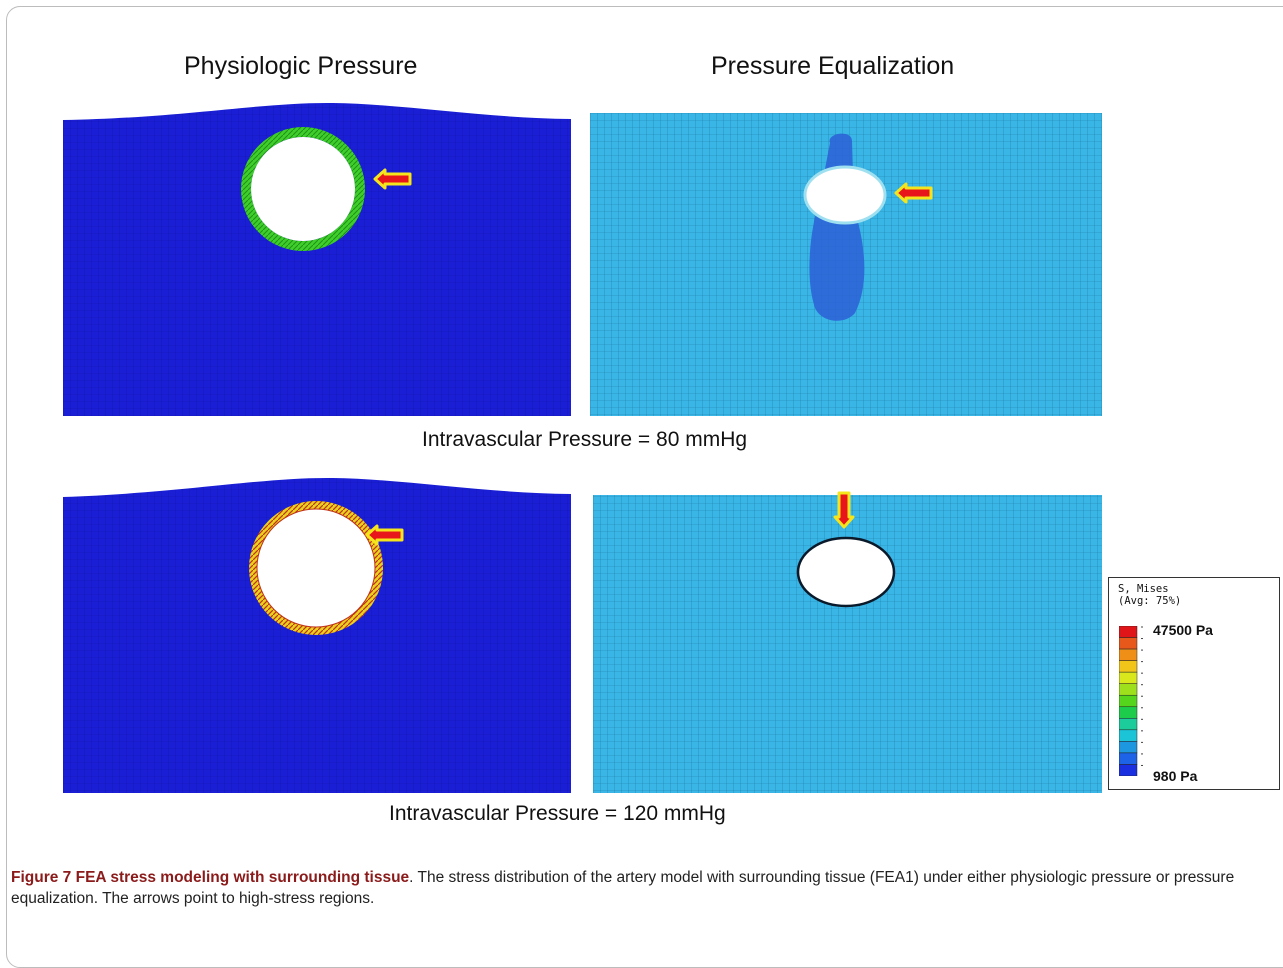 The height and width of the screenshot is (968, 1283). What do you see at coordinates (301, 66) in the screenshot?
I see `column-title-physiologic: Physiologic Pressure` at bounding box center [301, 66].